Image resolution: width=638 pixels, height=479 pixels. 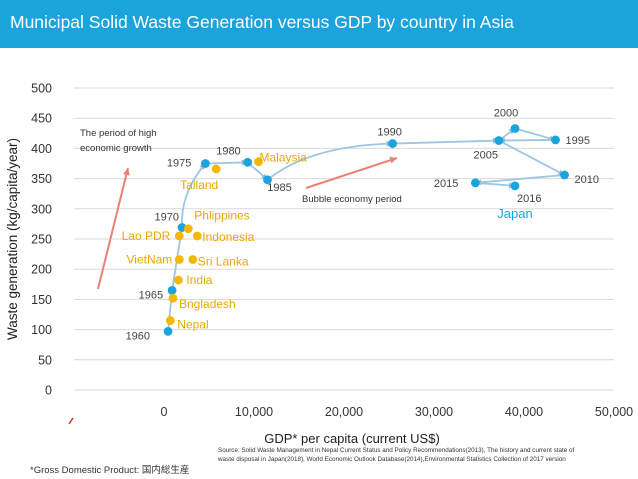 What do you see at coordinates (221, 216) in the screenshot?
I see `country-label: Phlippines` at bounding box center [221, 216].